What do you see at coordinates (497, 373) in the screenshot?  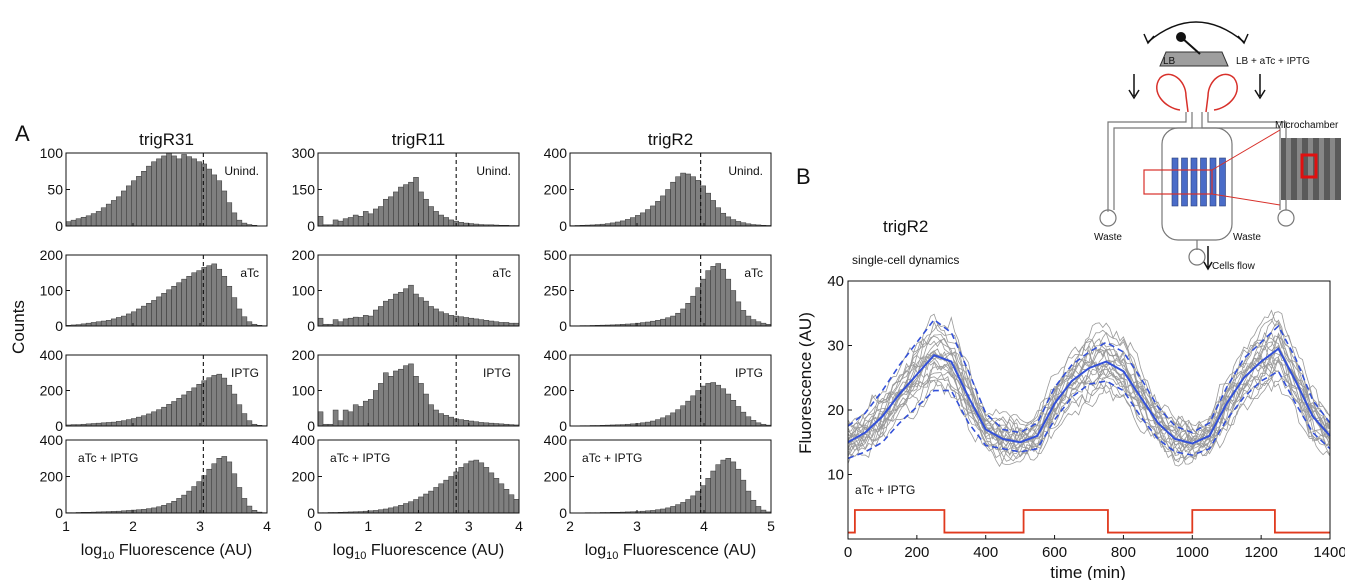 I see `condition-label: IPTG` at bounding box center [497, 373].